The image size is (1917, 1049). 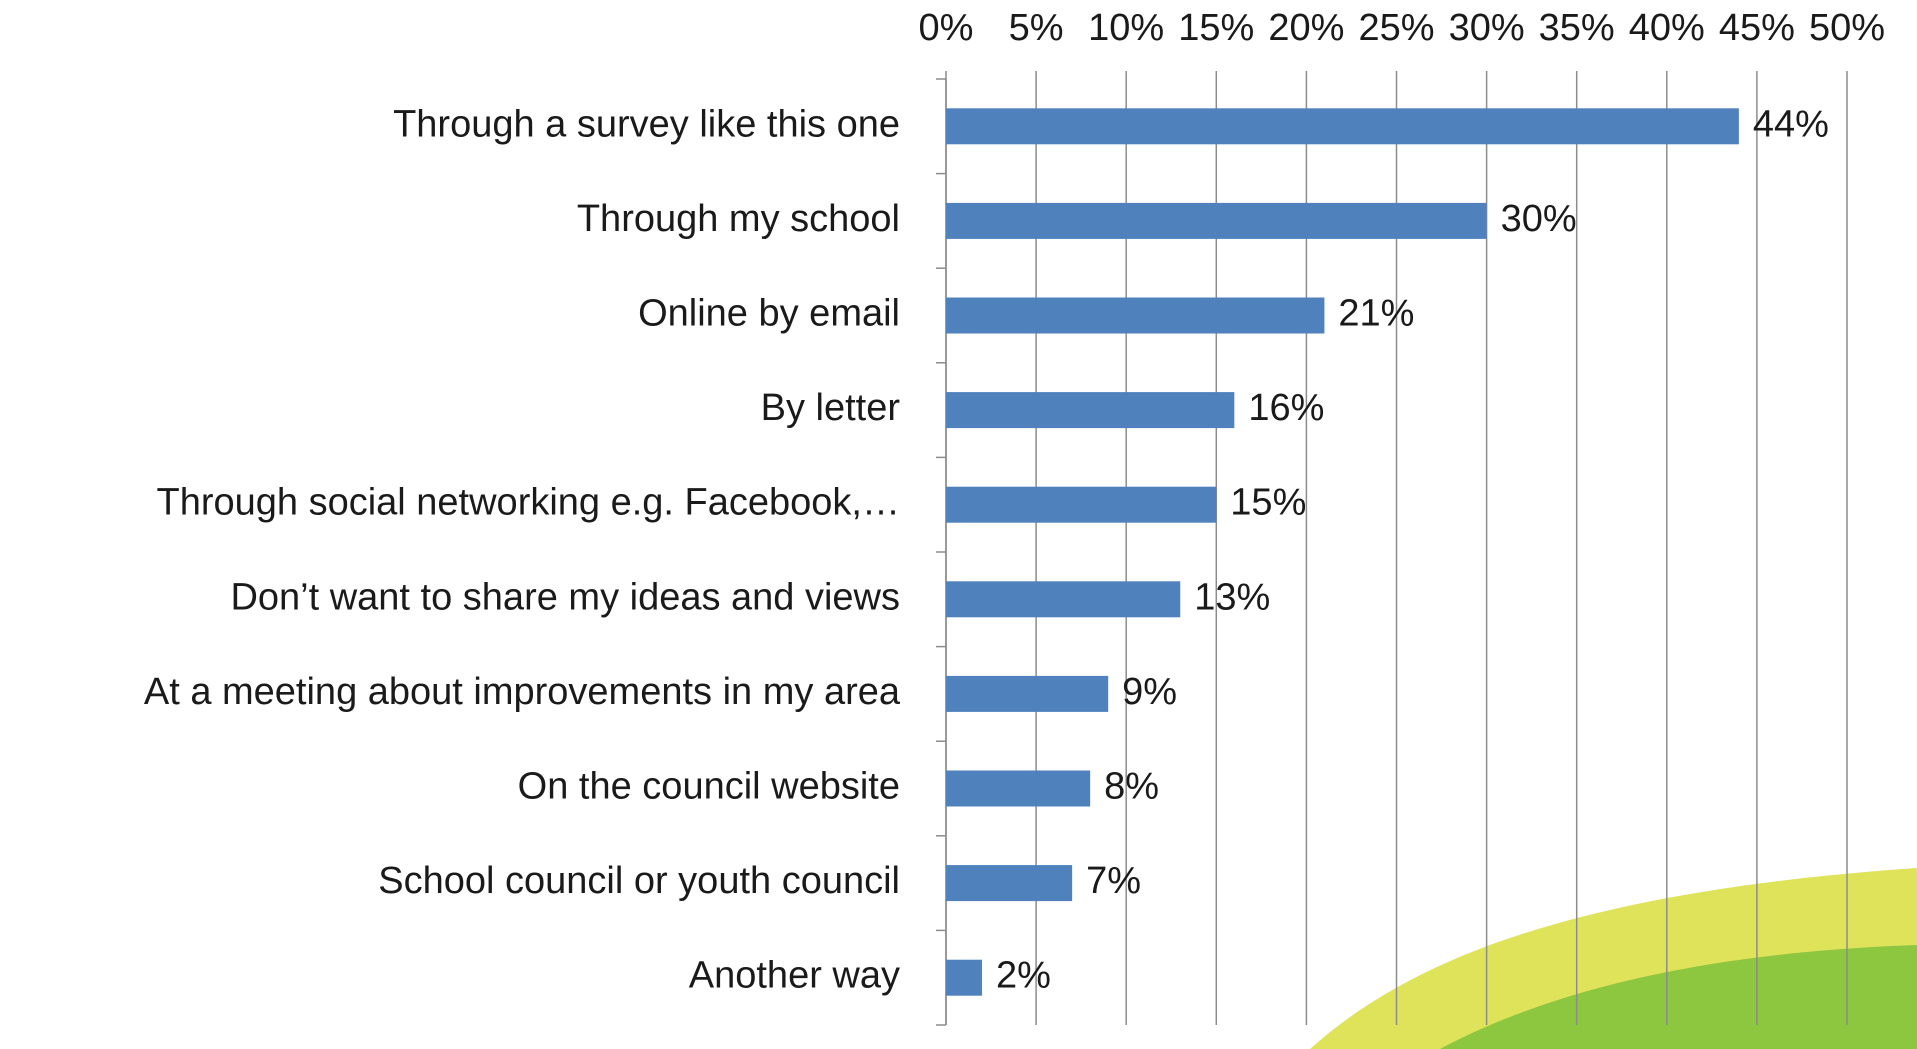 What do you see at coordinates (1791, 124) in the screenshot?
I see `data-label: 44%` at bounding box center [1791, 124].